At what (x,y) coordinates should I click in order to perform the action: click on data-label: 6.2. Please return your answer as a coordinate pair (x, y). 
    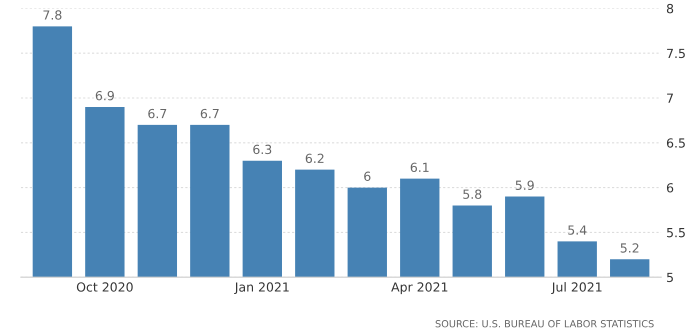
    Looking at the image, I should click on (315, 159).